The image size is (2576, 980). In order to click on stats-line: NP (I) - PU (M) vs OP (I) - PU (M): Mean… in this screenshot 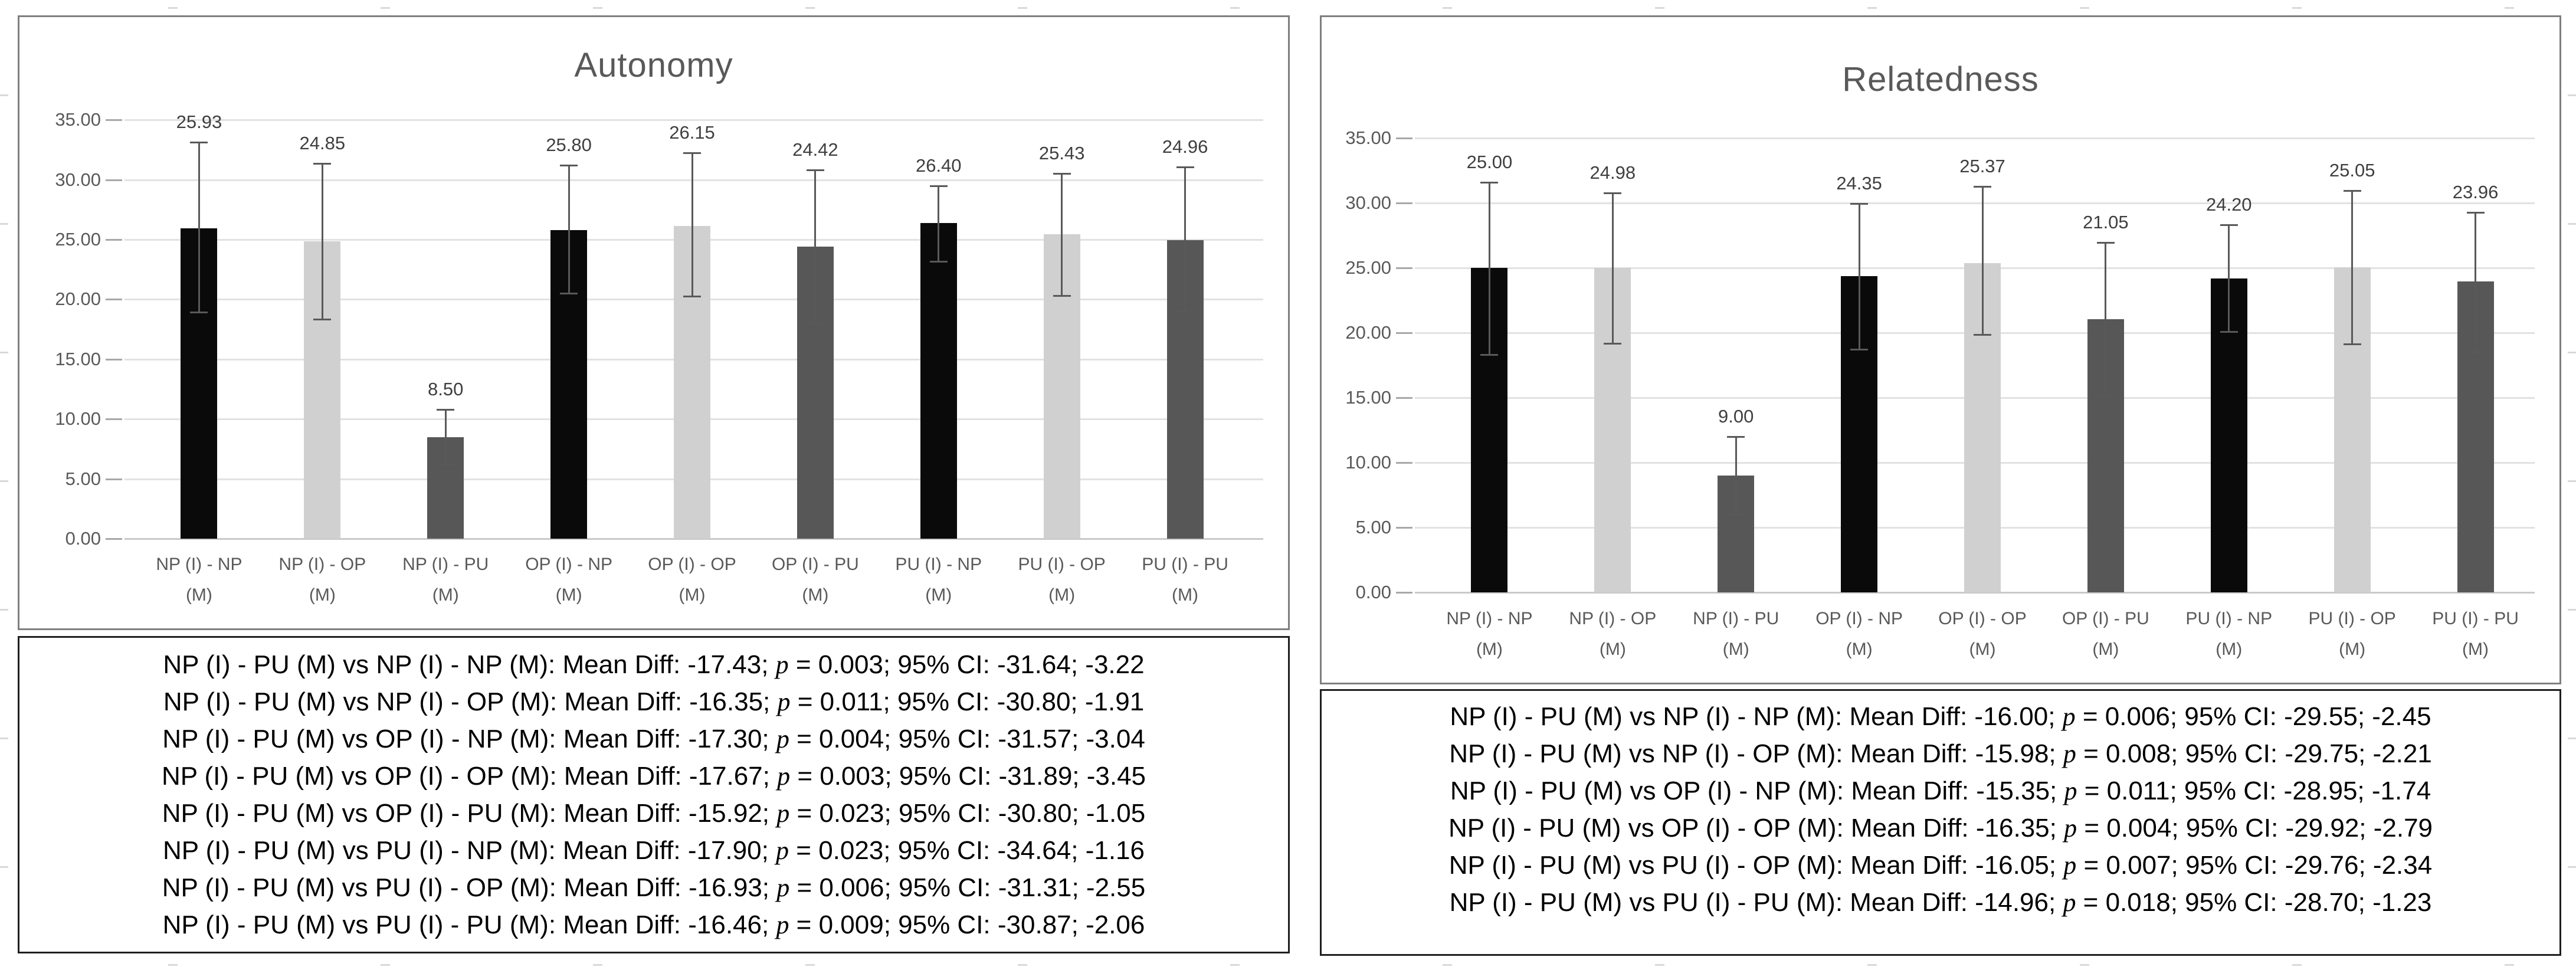, I will do `click(654, 813)`.